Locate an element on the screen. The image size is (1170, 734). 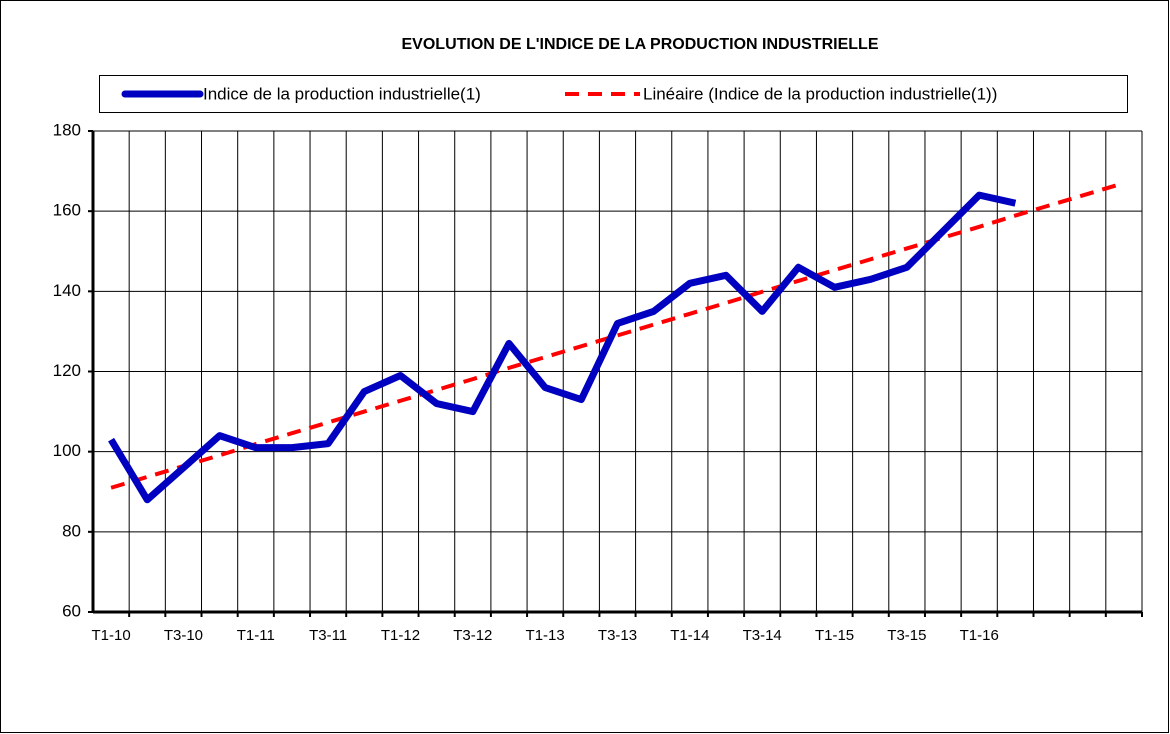
y-tick-label: 180 is located at coordinates (67, 129).